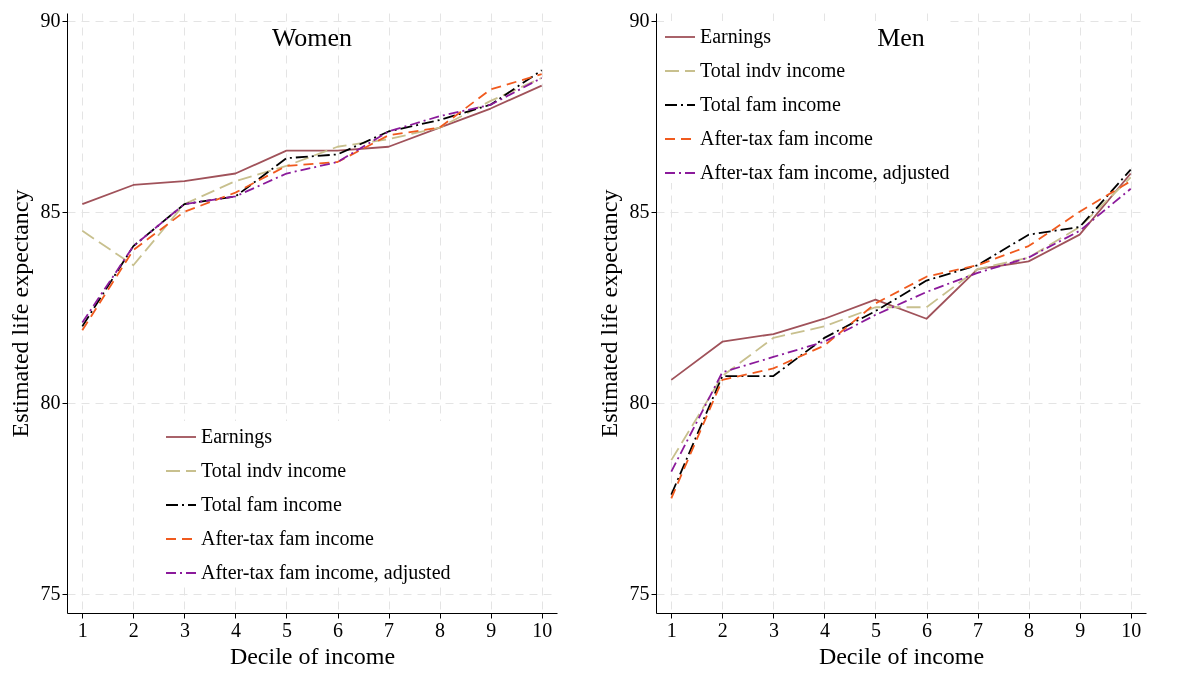 Image resolution: width=1181 pixels, height=684 pixels. Describe the element at coordinates (312, 37) in the screenshot. I see `chart-title: Women` at that location.